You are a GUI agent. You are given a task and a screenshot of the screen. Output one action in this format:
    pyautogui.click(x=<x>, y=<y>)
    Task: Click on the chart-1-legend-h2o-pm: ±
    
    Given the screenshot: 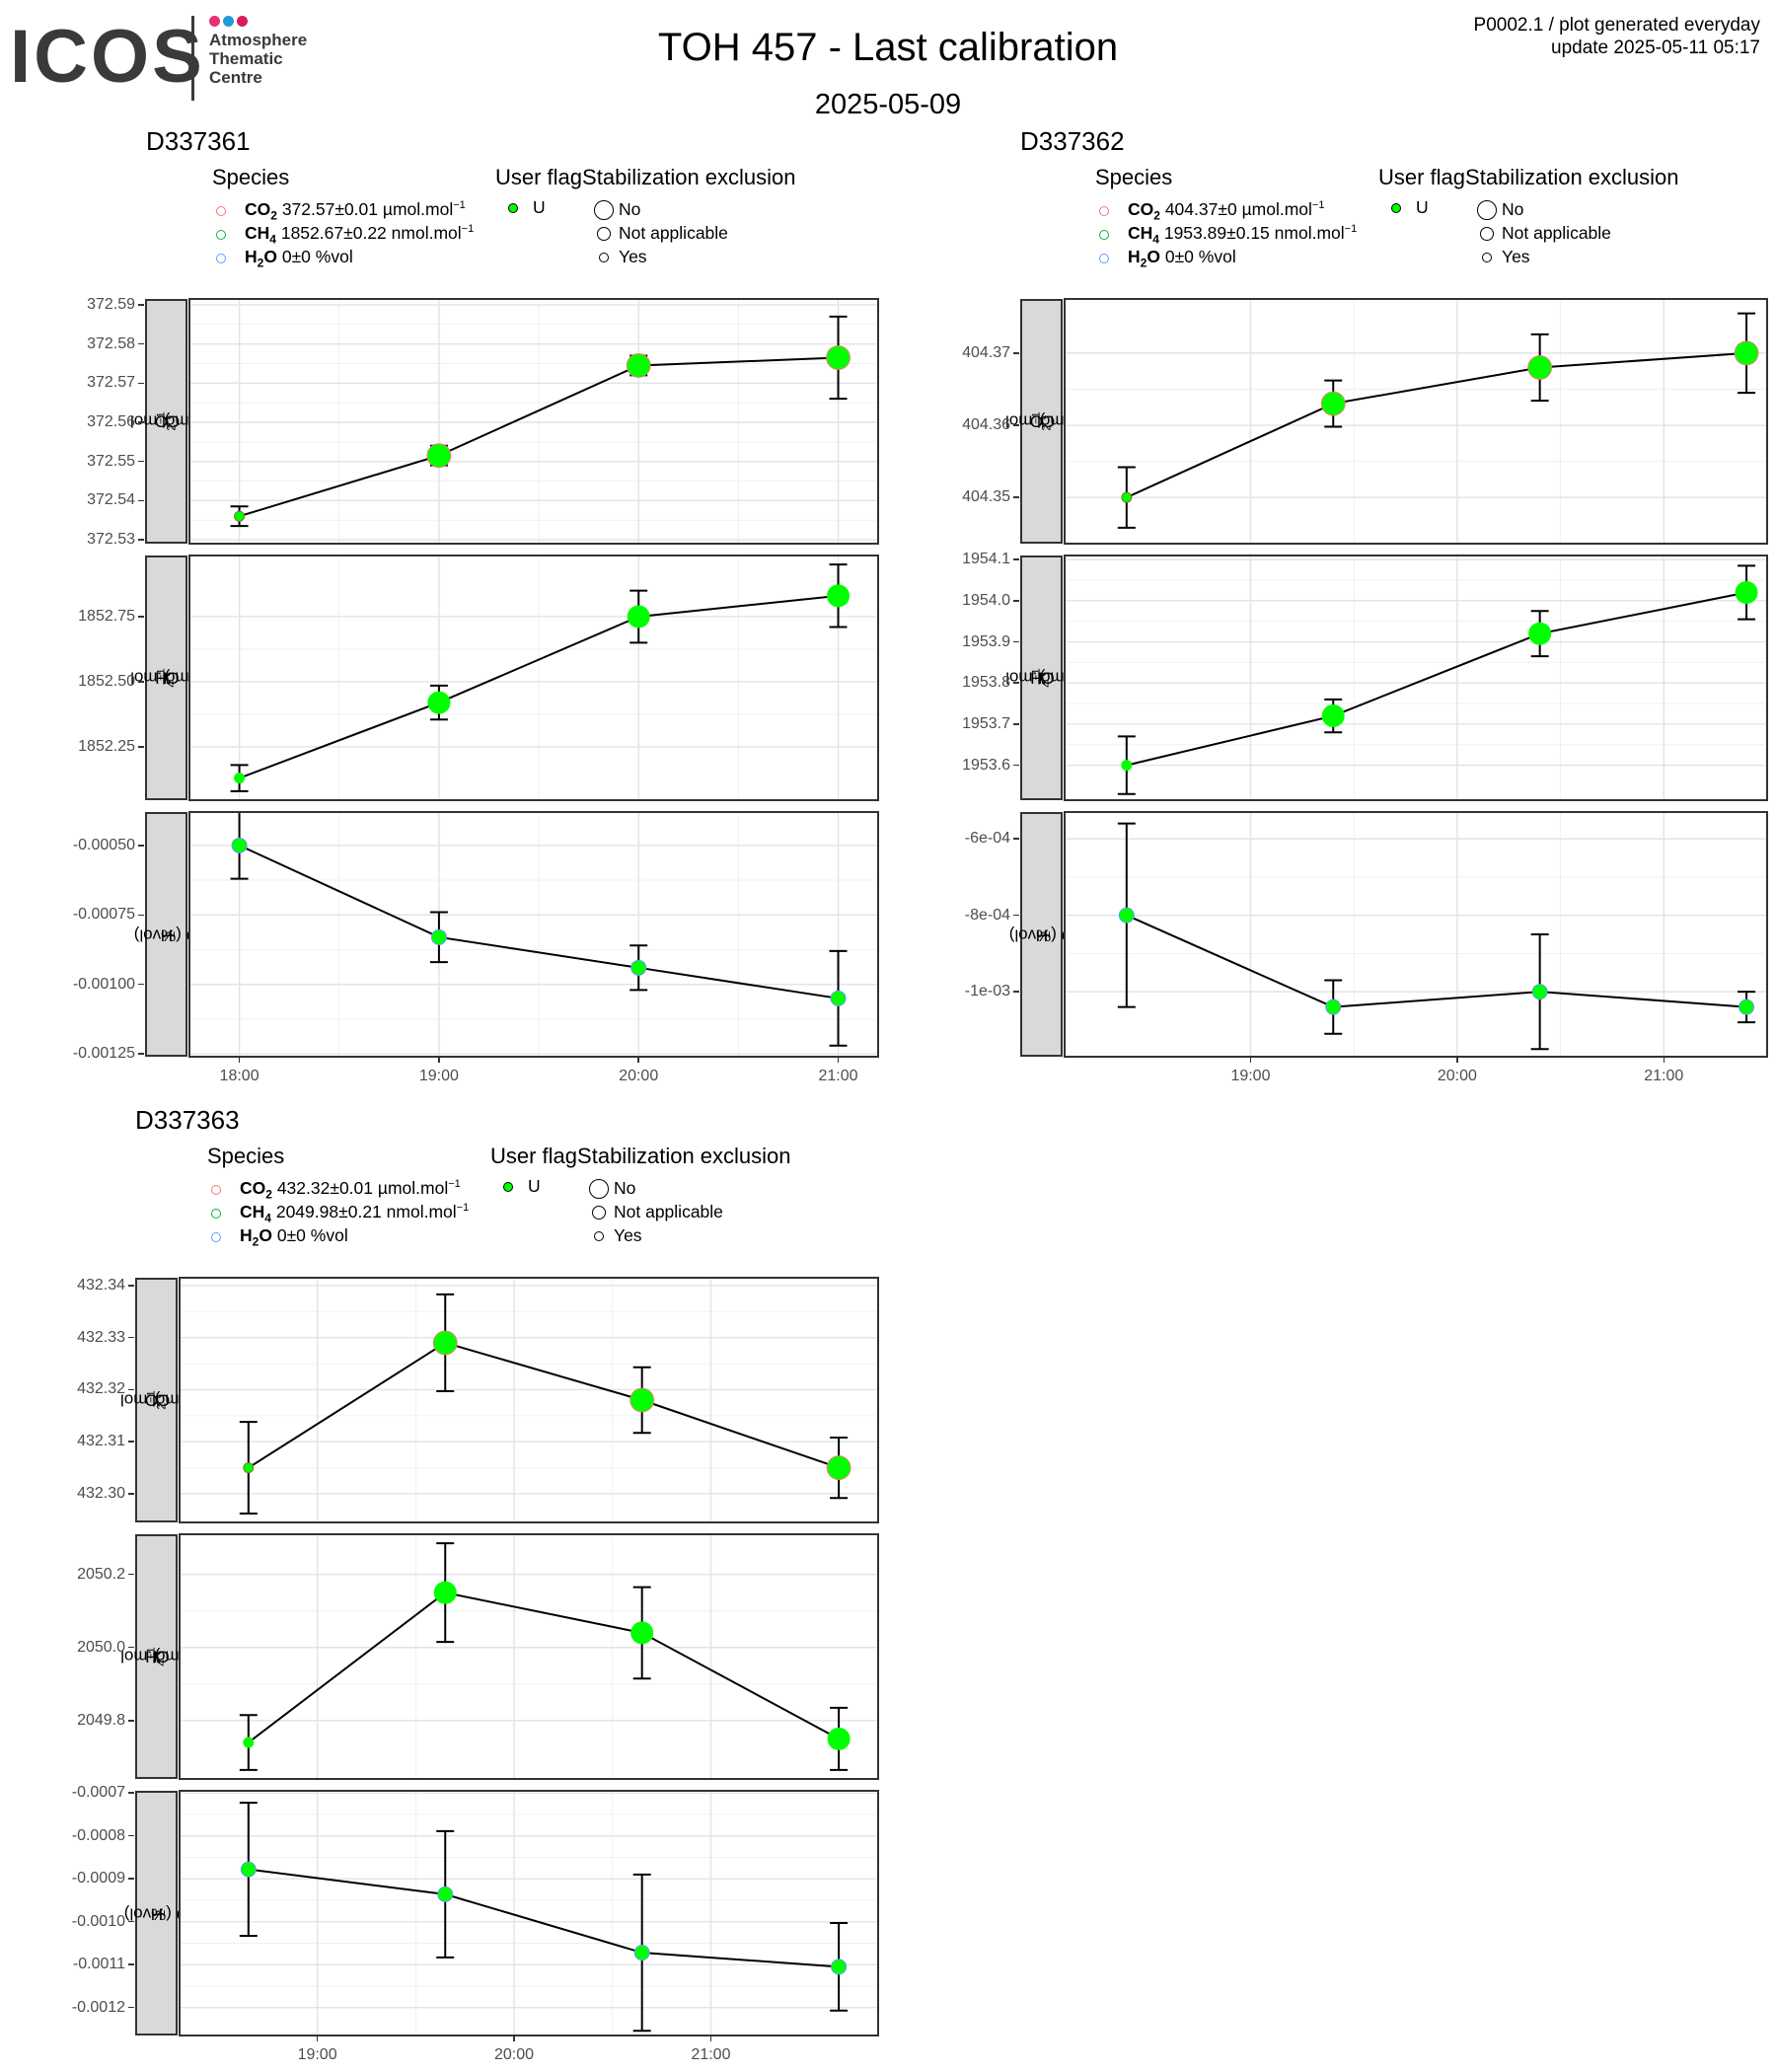 What is the action you would take?
    pyautogui.click(x=296, y=257)
    